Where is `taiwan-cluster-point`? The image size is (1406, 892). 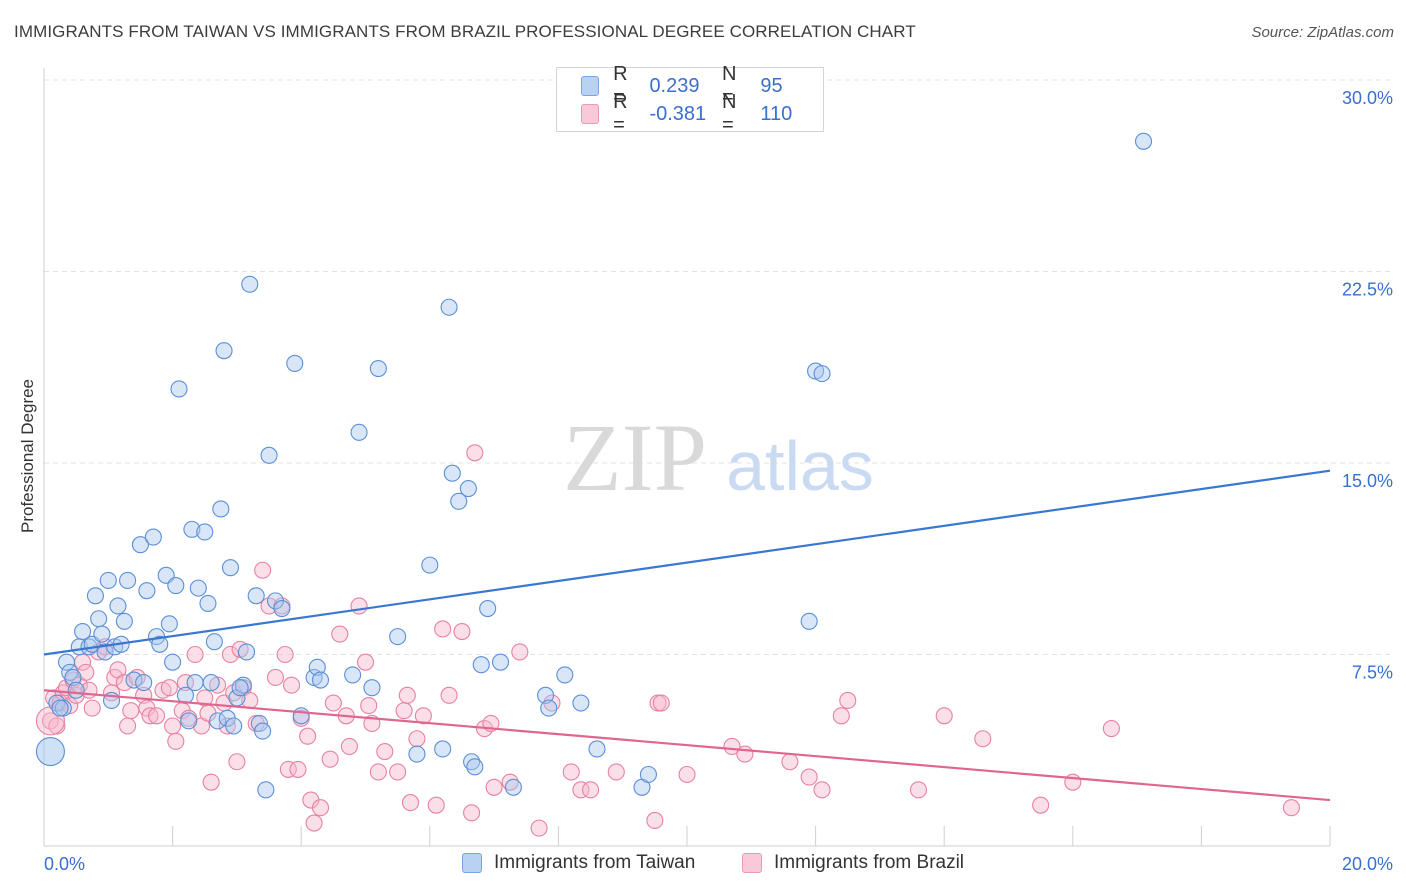
taiwan-cluster-point is located at coordinates (50, 751).